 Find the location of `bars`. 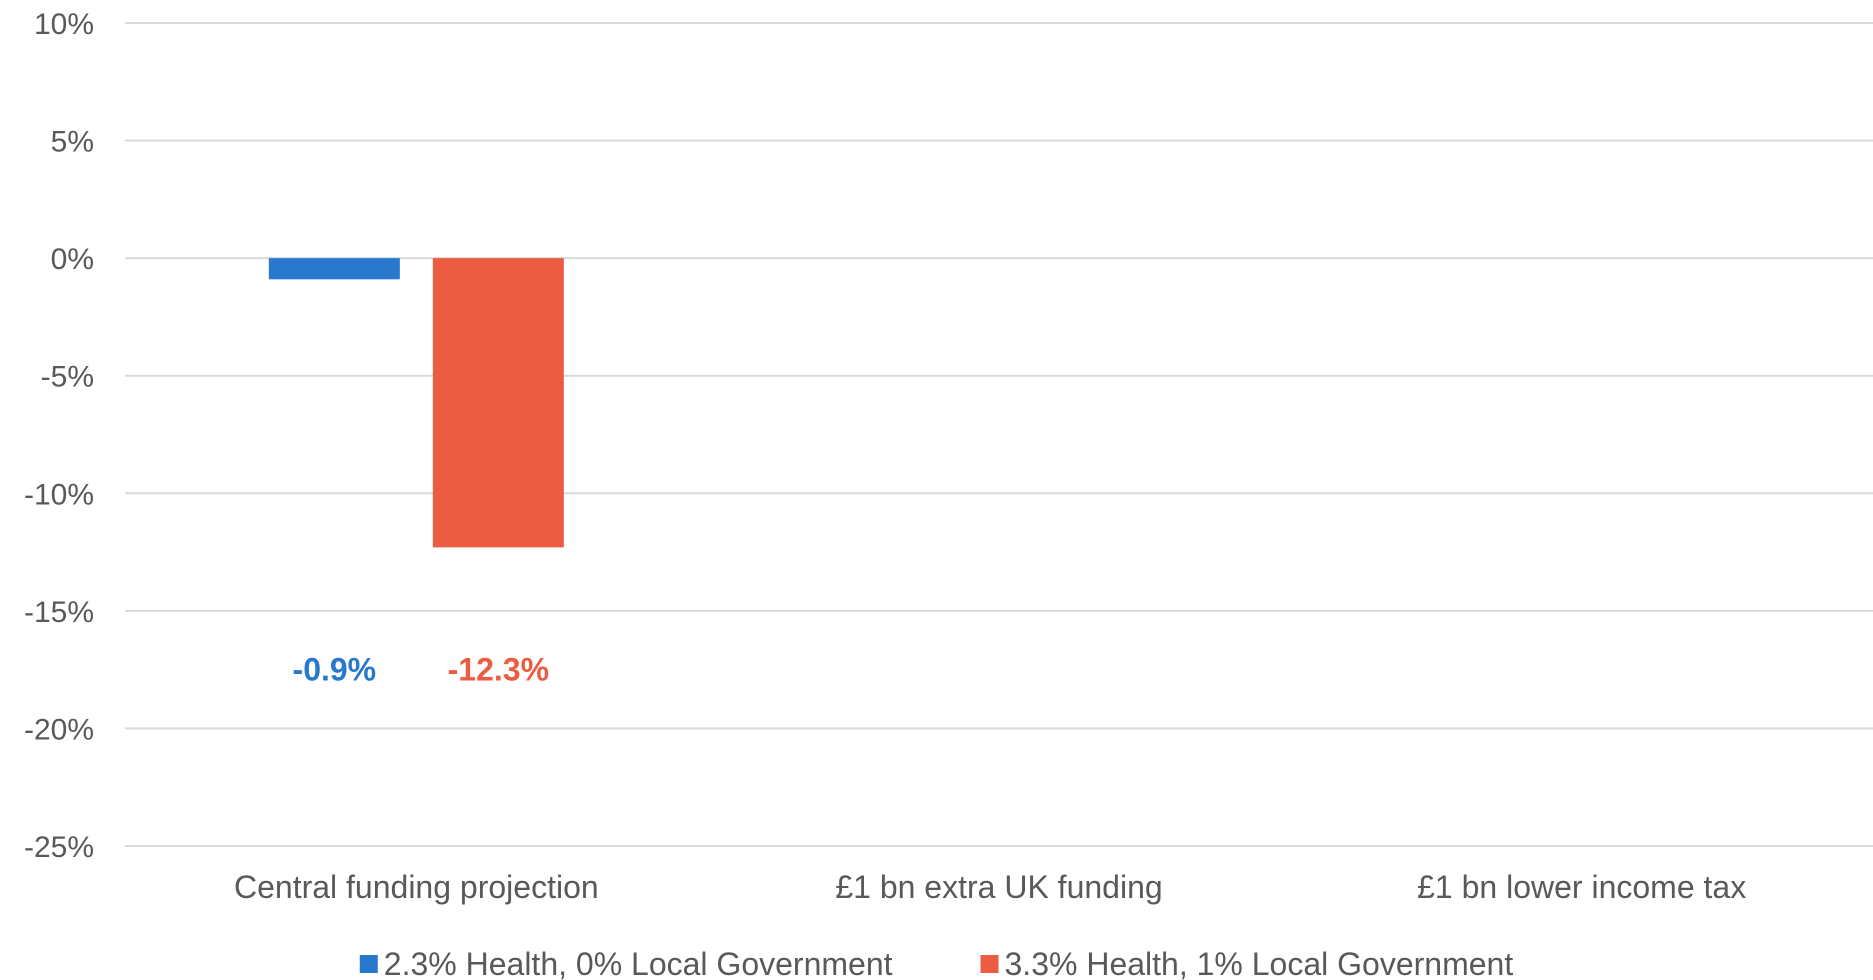

bars is located at coordinates (416, 403).